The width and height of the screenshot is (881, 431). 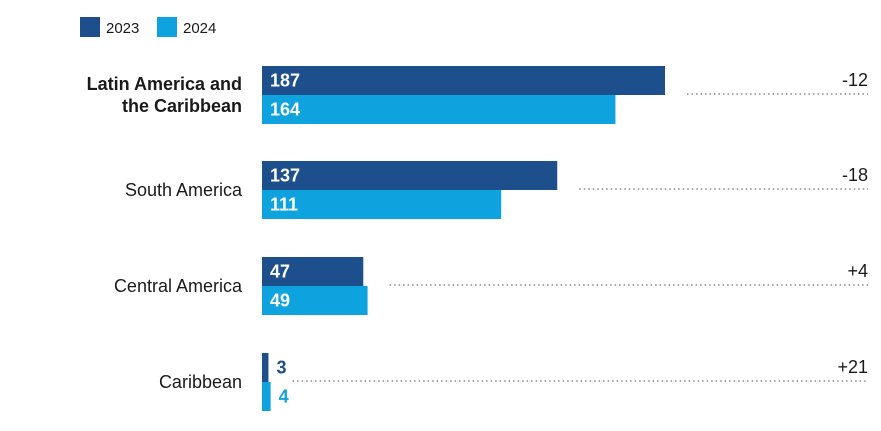 What do you see at coordinates (285, 176) in the screenshot?
I see `data-label-2023: 137` at bounding box center [285, 176].